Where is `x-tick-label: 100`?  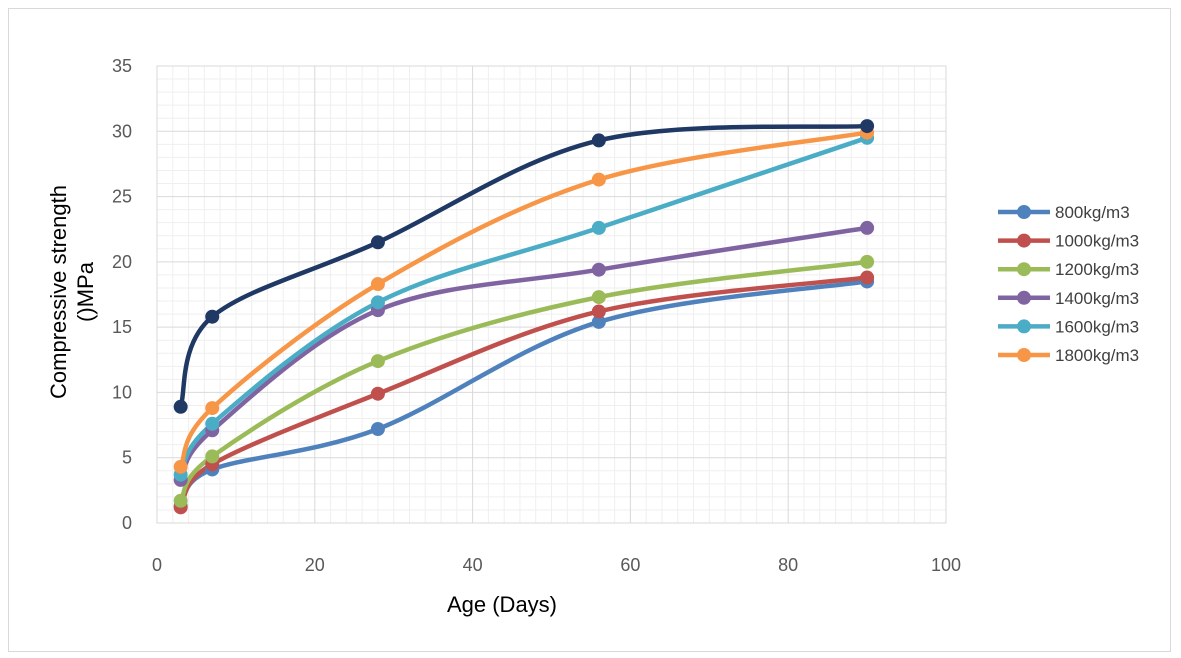 x-tick-label: 100 is located at coordinates (946, 565).